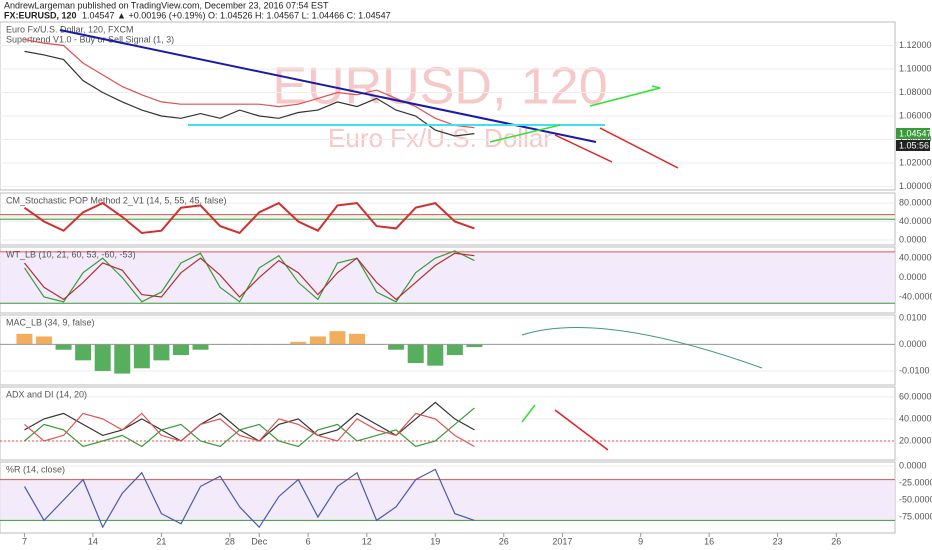 Image resolution: width=932 pixels, height=550 pixels. I want to click on y-tick-label: -40.0000, so click(915, 296).